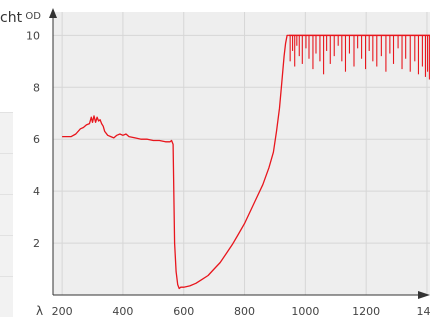  I want to click on x-tick-label: 800, so click(244, 311).